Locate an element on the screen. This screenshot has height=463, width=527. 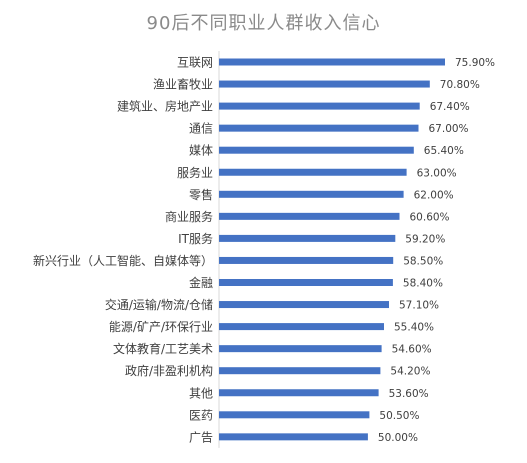
data-label: 53.60% is located at coordinates (409, 394).